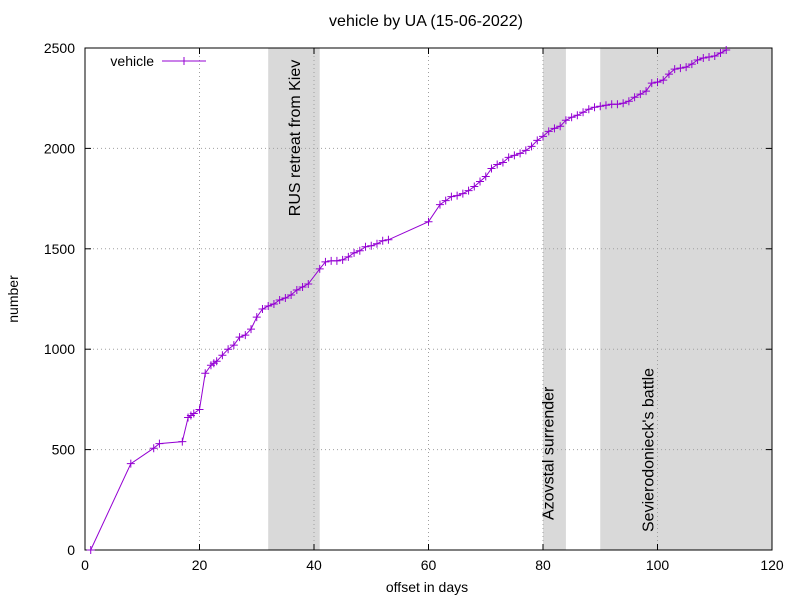 The image size is (800, 600). Describe the element at coordinates (85, 565) in the screenshot. I see `x-tick-label: 0` at that location.